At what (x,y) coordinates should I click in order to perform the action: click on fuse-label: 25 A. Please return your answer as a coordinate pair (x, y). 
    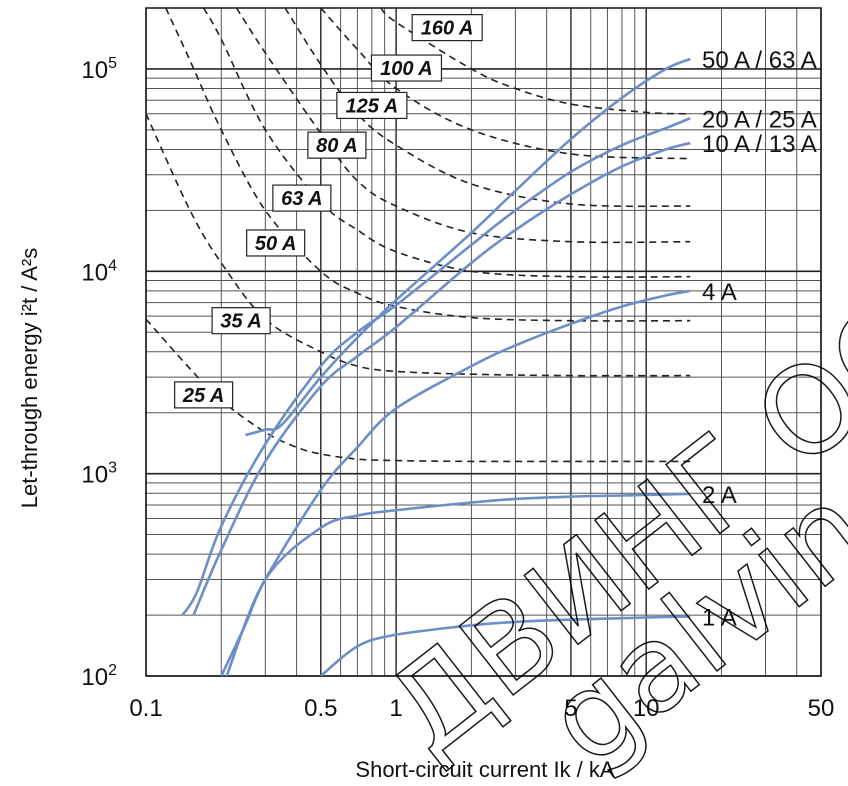
    Looking at the image, I should click on (204, 395).